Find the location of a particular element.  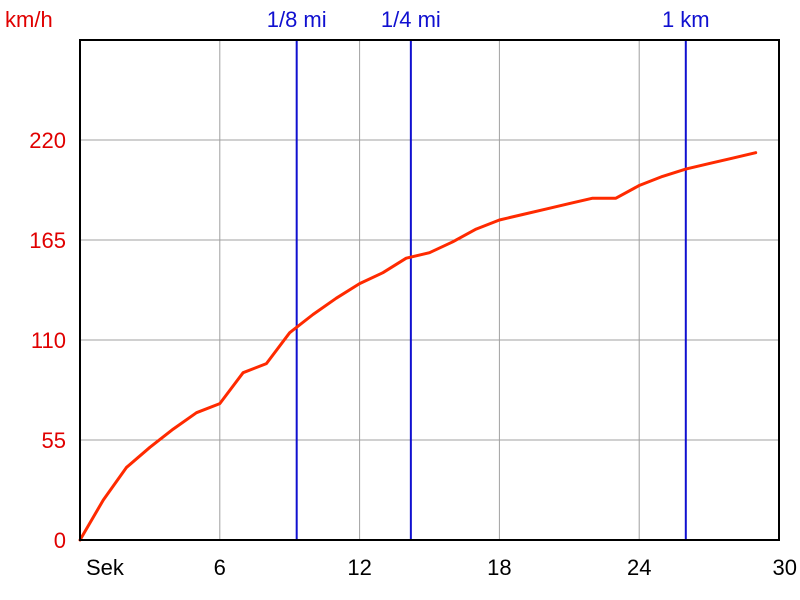

distance-marker-label: 1 km is located at coordinates (686, 19).